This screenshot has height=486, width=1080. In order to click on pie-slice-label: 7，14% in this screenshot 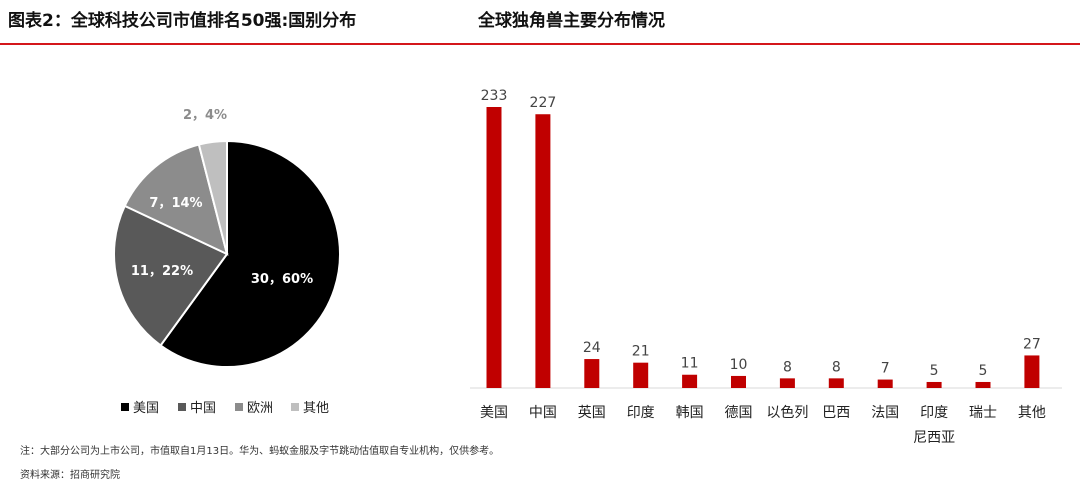, I will do `click(175, 203)`.